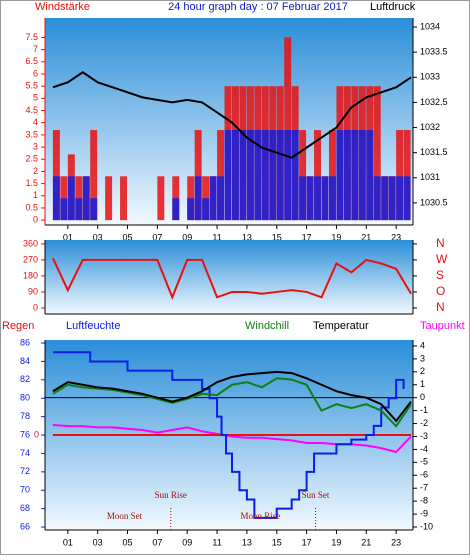 The width and height of the screenshot is (470, 560). What do you see at coordinates (31, 86) in the screenshot?
I see `y-tick-label: 5.5` at bounding box center [31, 86].